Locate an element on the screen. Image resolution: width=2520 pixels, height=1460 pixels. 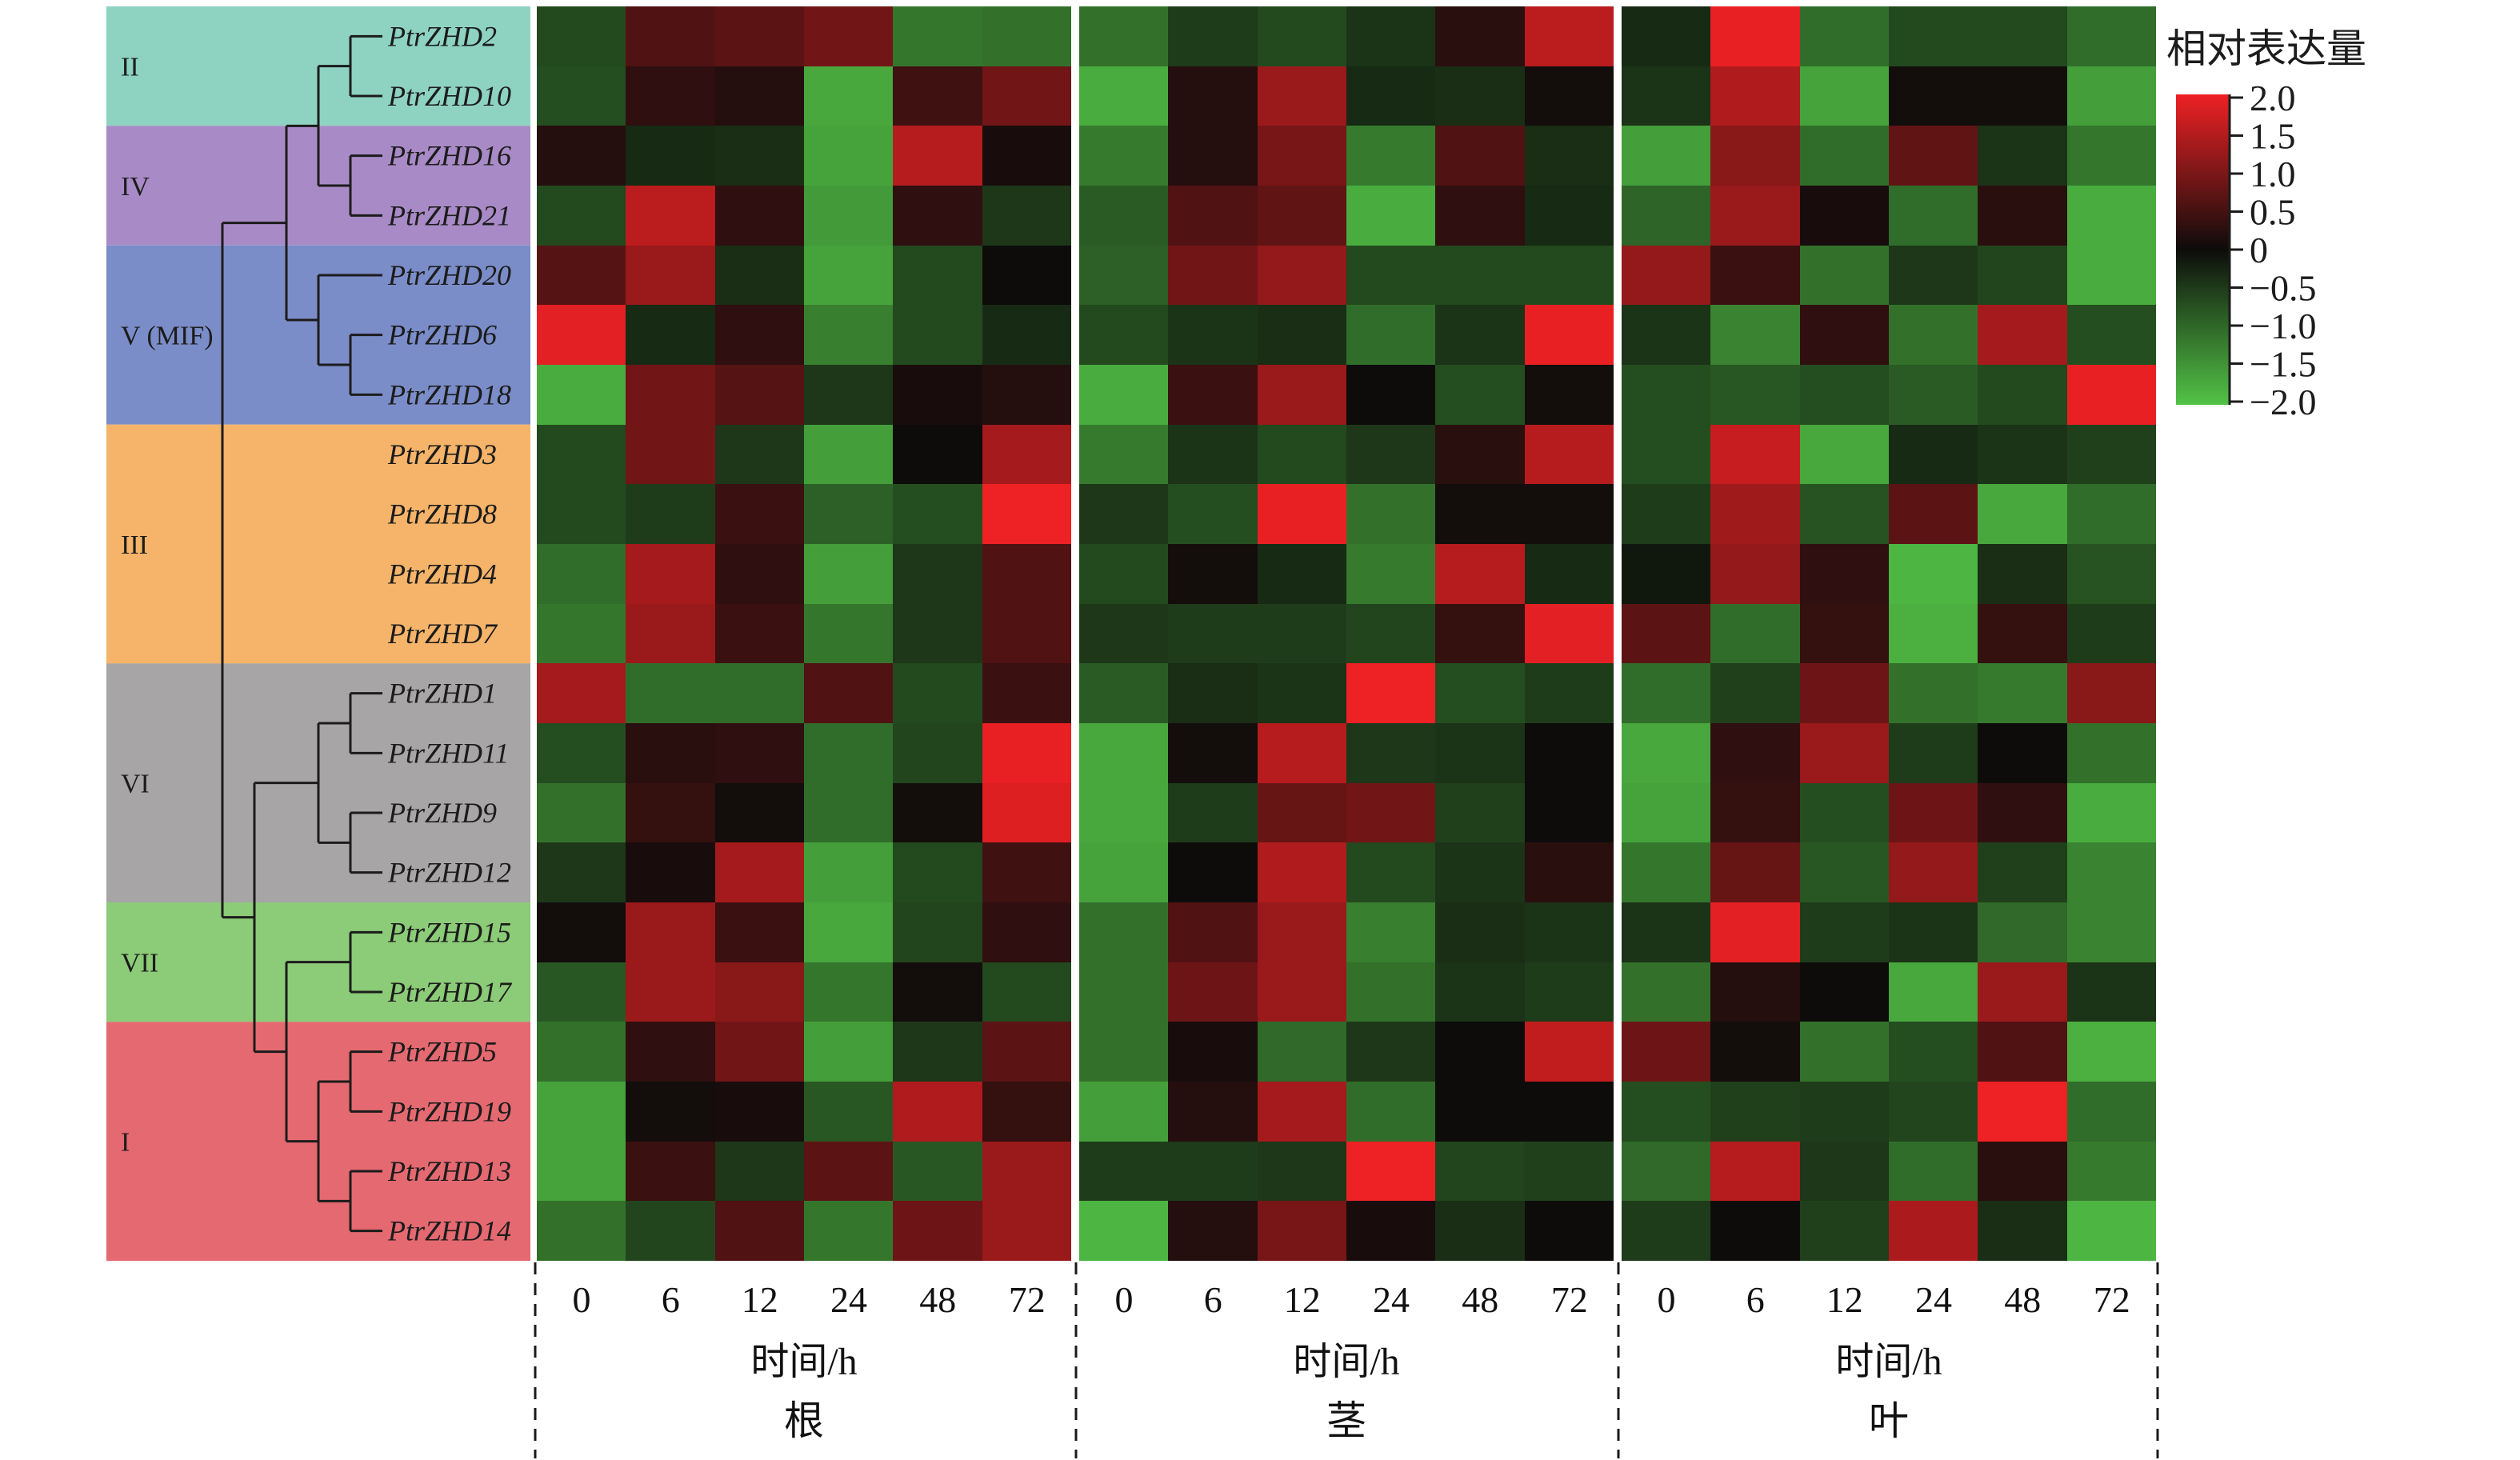
organ-label-stem: 茎 is located at coordinates (1346, 1420).